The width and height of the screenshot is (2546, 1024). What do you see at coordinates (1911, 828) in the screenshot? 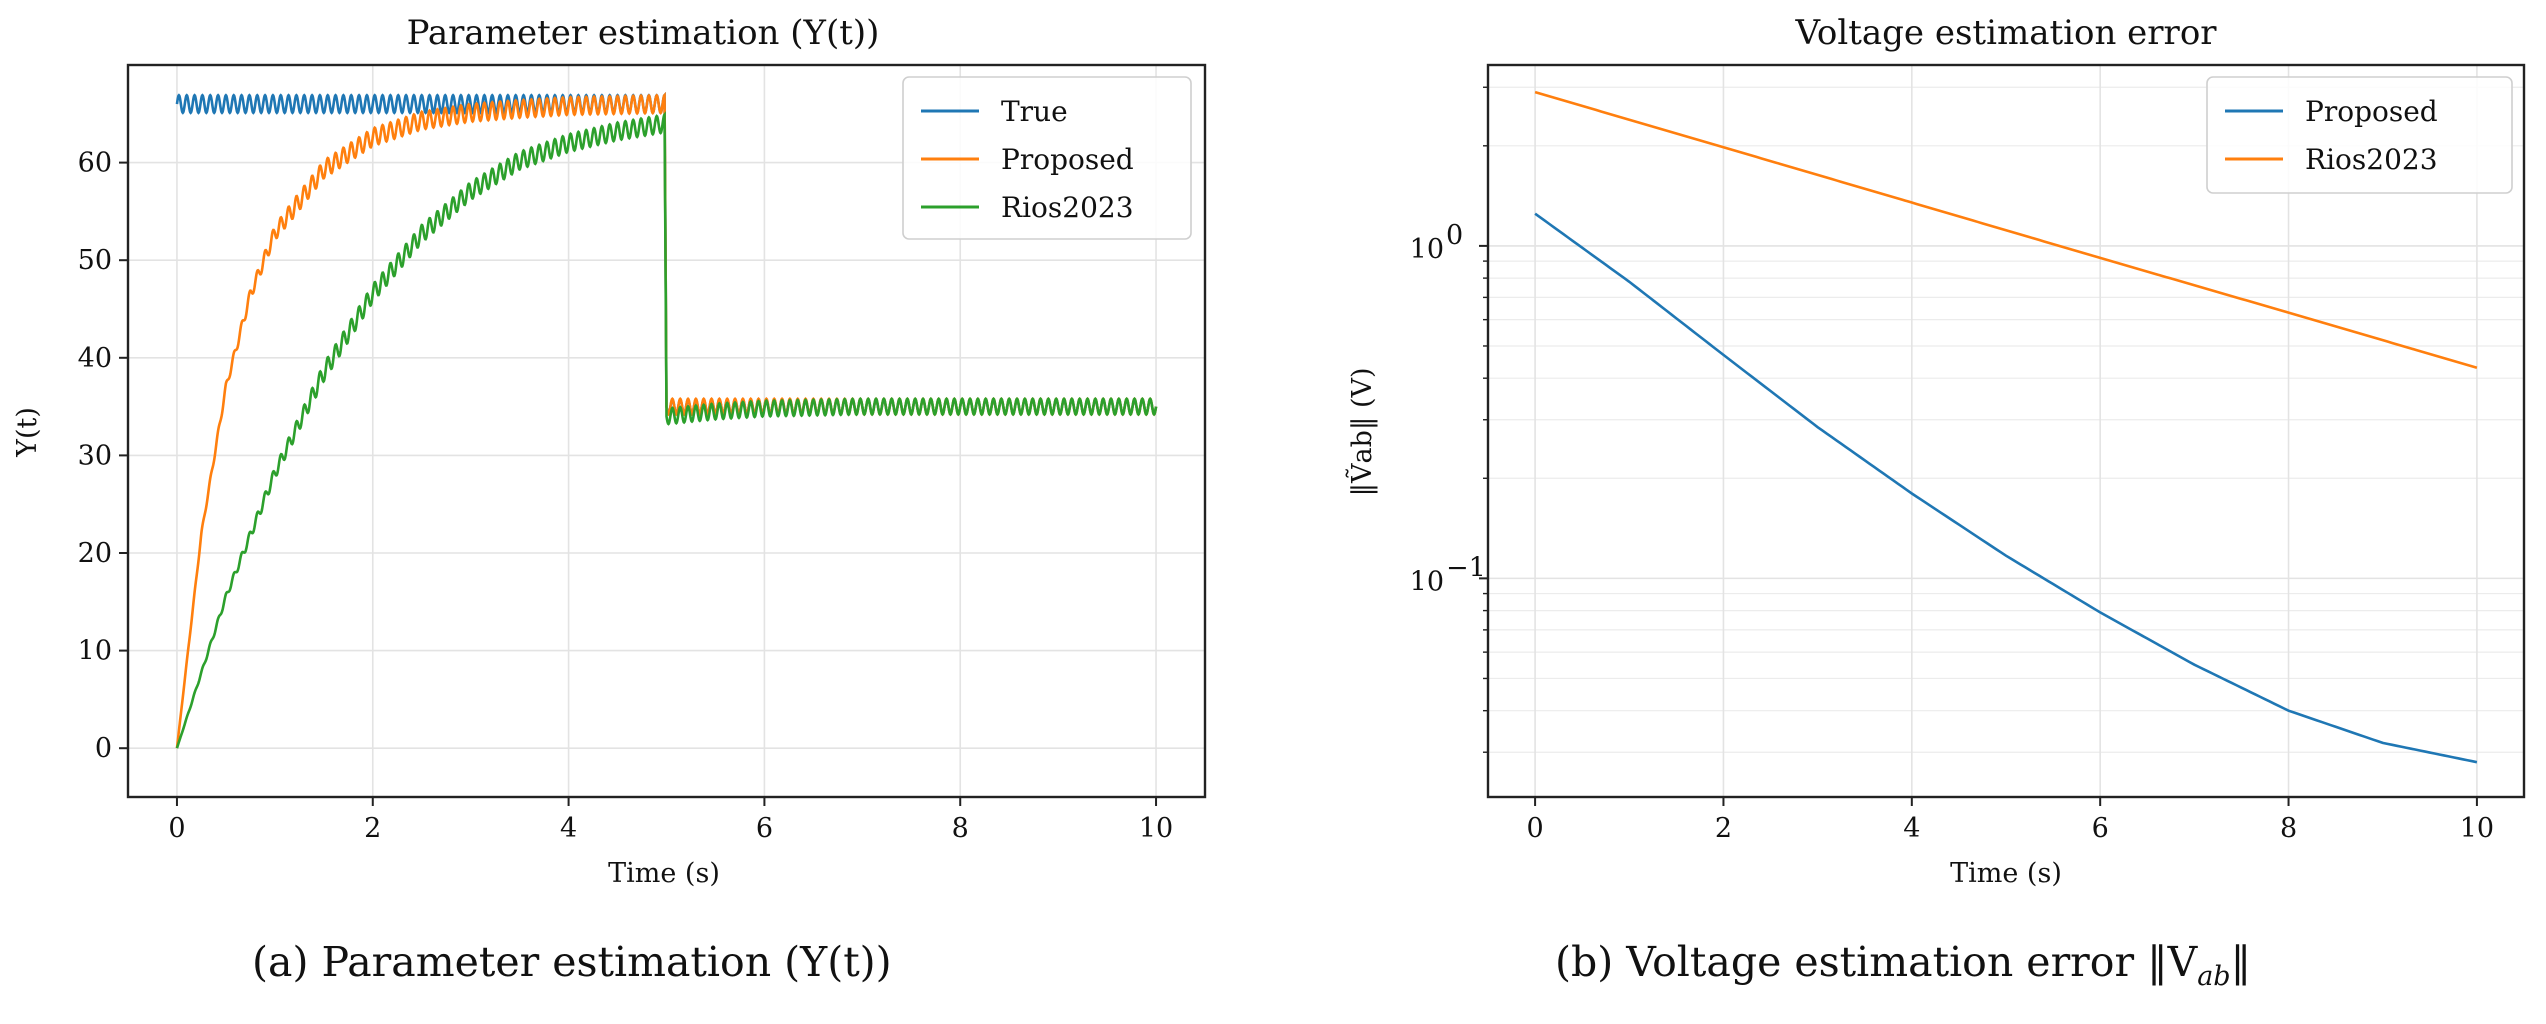
I see `chart-b-x-tick-label: 4` at bounding box center [1911, 828].